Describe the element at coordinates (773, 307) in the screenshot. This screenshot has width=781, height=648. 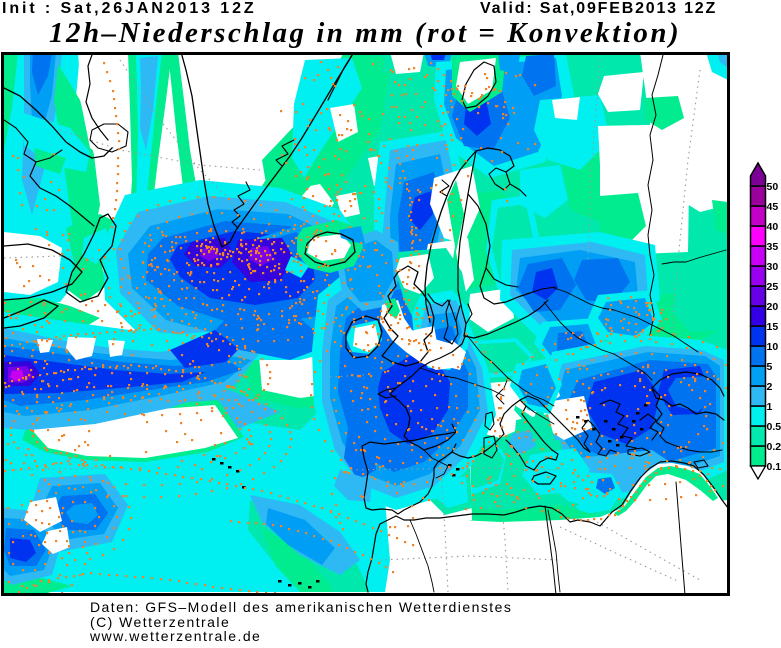
I see `svg-text: 20` at that location.